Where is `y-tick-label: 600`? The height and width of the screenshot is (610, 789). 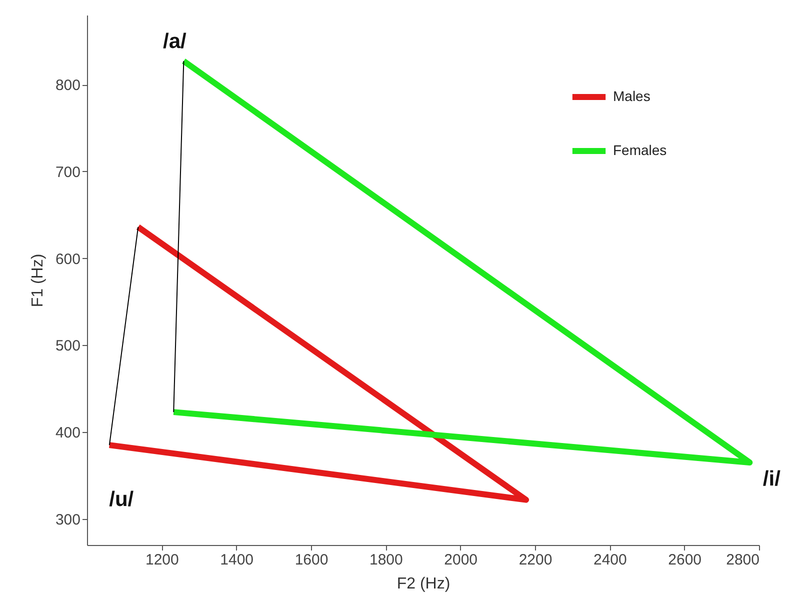
y-tick-label: 600 is located at coordinates (67, 259).